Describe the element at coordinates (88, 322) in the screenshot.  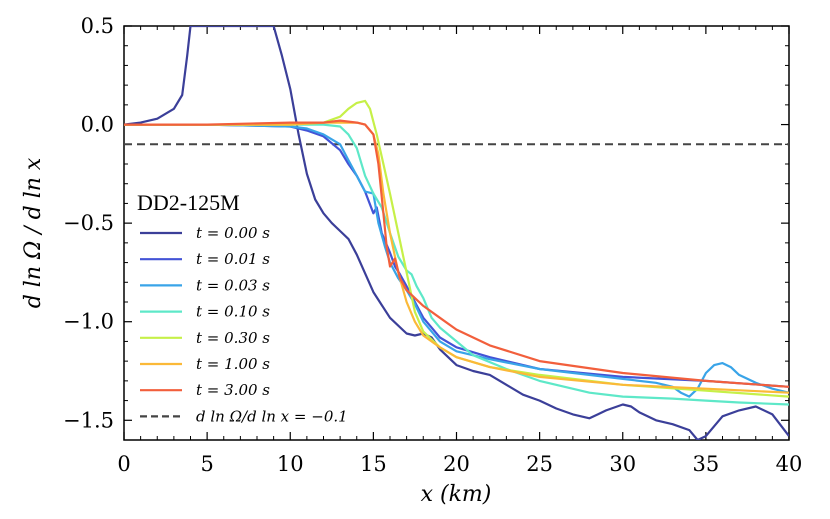
I see `y-tick-label: −1.0` at that location.